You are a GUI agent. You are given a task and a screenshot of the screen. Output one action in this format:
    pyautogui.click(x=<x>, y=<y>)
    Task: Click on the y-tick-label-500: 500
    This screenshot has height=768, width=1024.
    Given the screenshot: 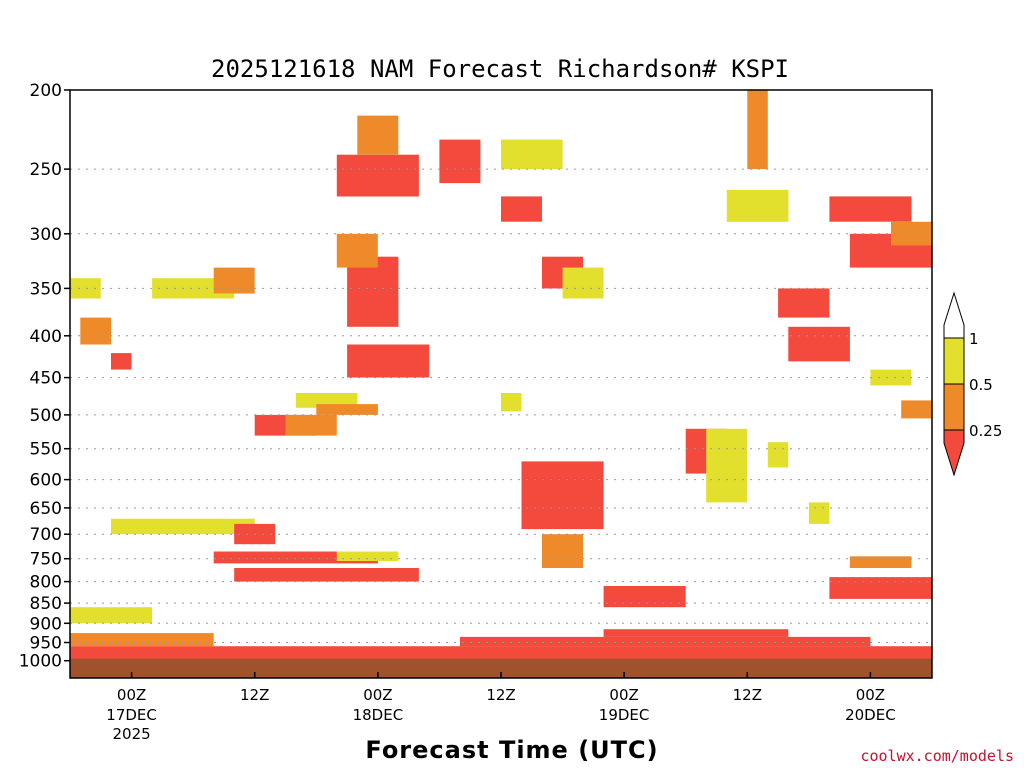 What is the action you would take?
    pyautogui.click(x=46, y=416)
    